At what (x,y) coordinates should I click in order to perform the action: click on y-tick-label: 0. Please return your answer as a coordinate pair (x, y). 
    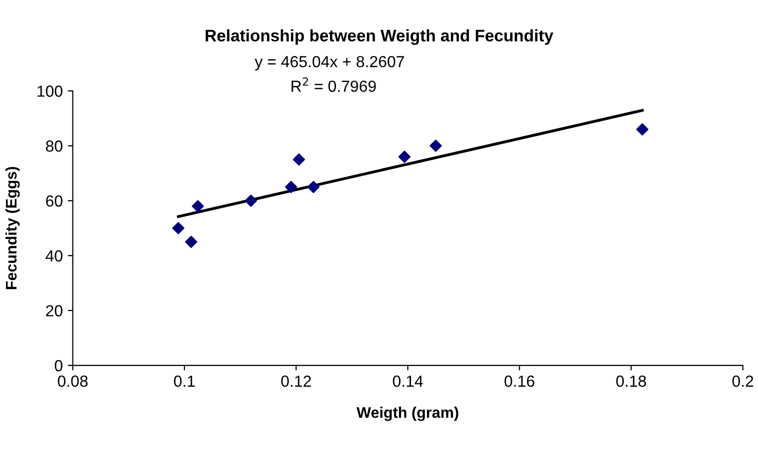
    Looking at the image, I should click on (58, 366).